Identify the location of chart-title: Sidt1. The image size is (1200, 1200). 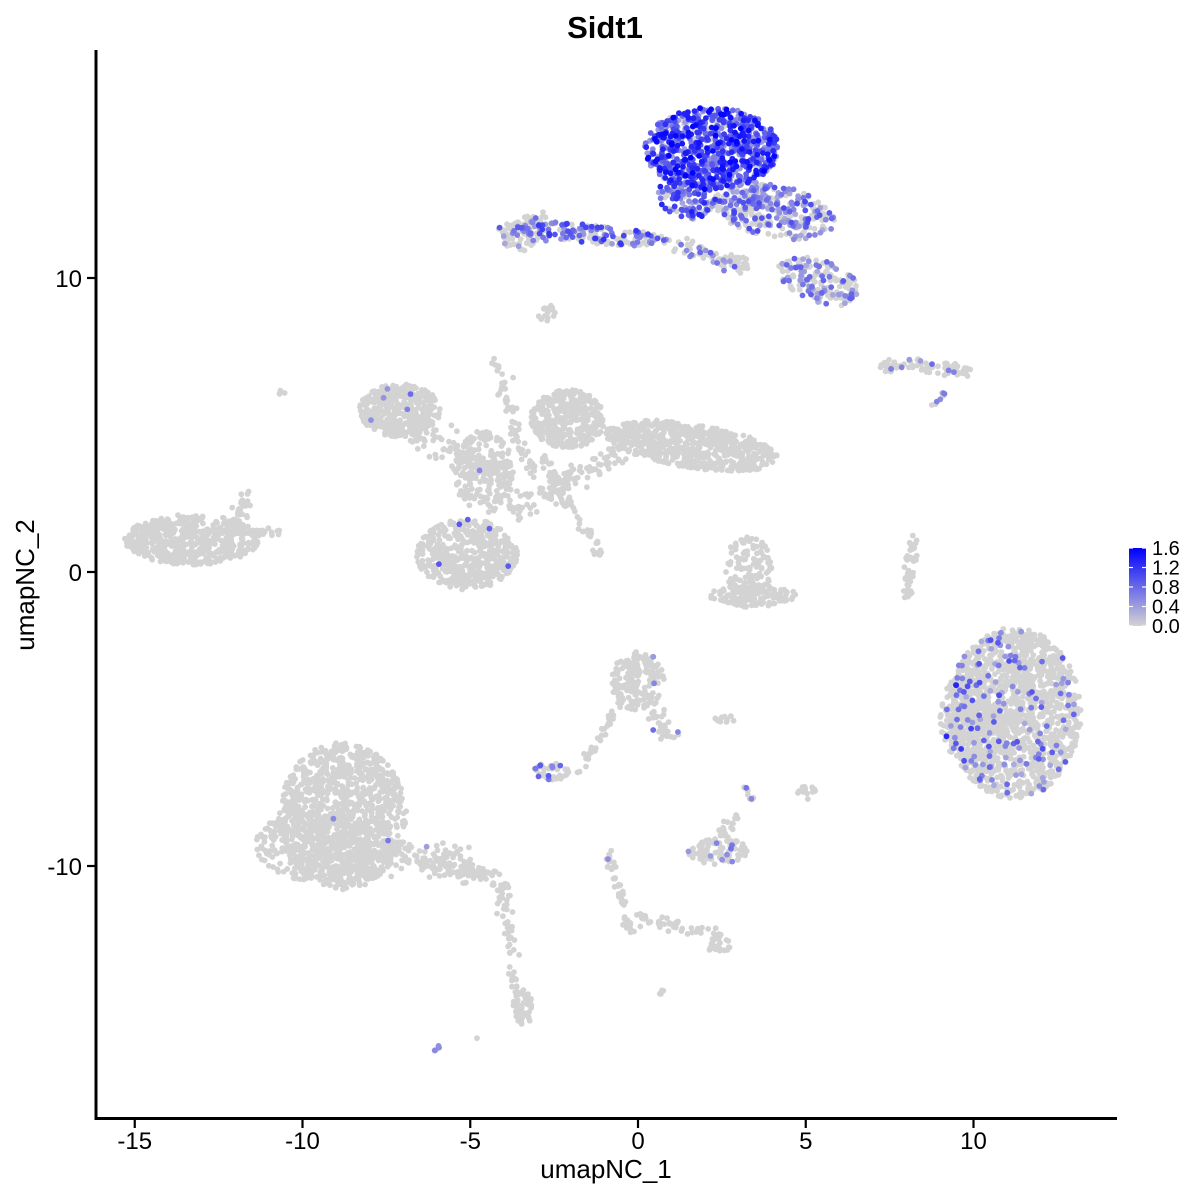
(605, 27).